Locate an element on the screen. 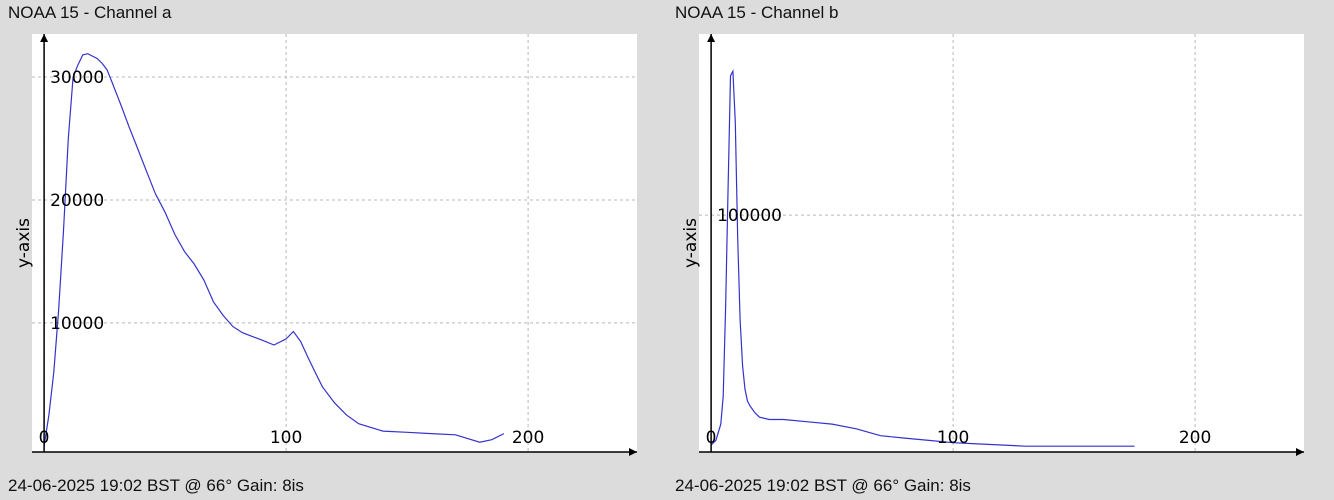 This screenshot has width=1334, height=500. y-tick-label: 10000 is located at coordinates (77, 324).